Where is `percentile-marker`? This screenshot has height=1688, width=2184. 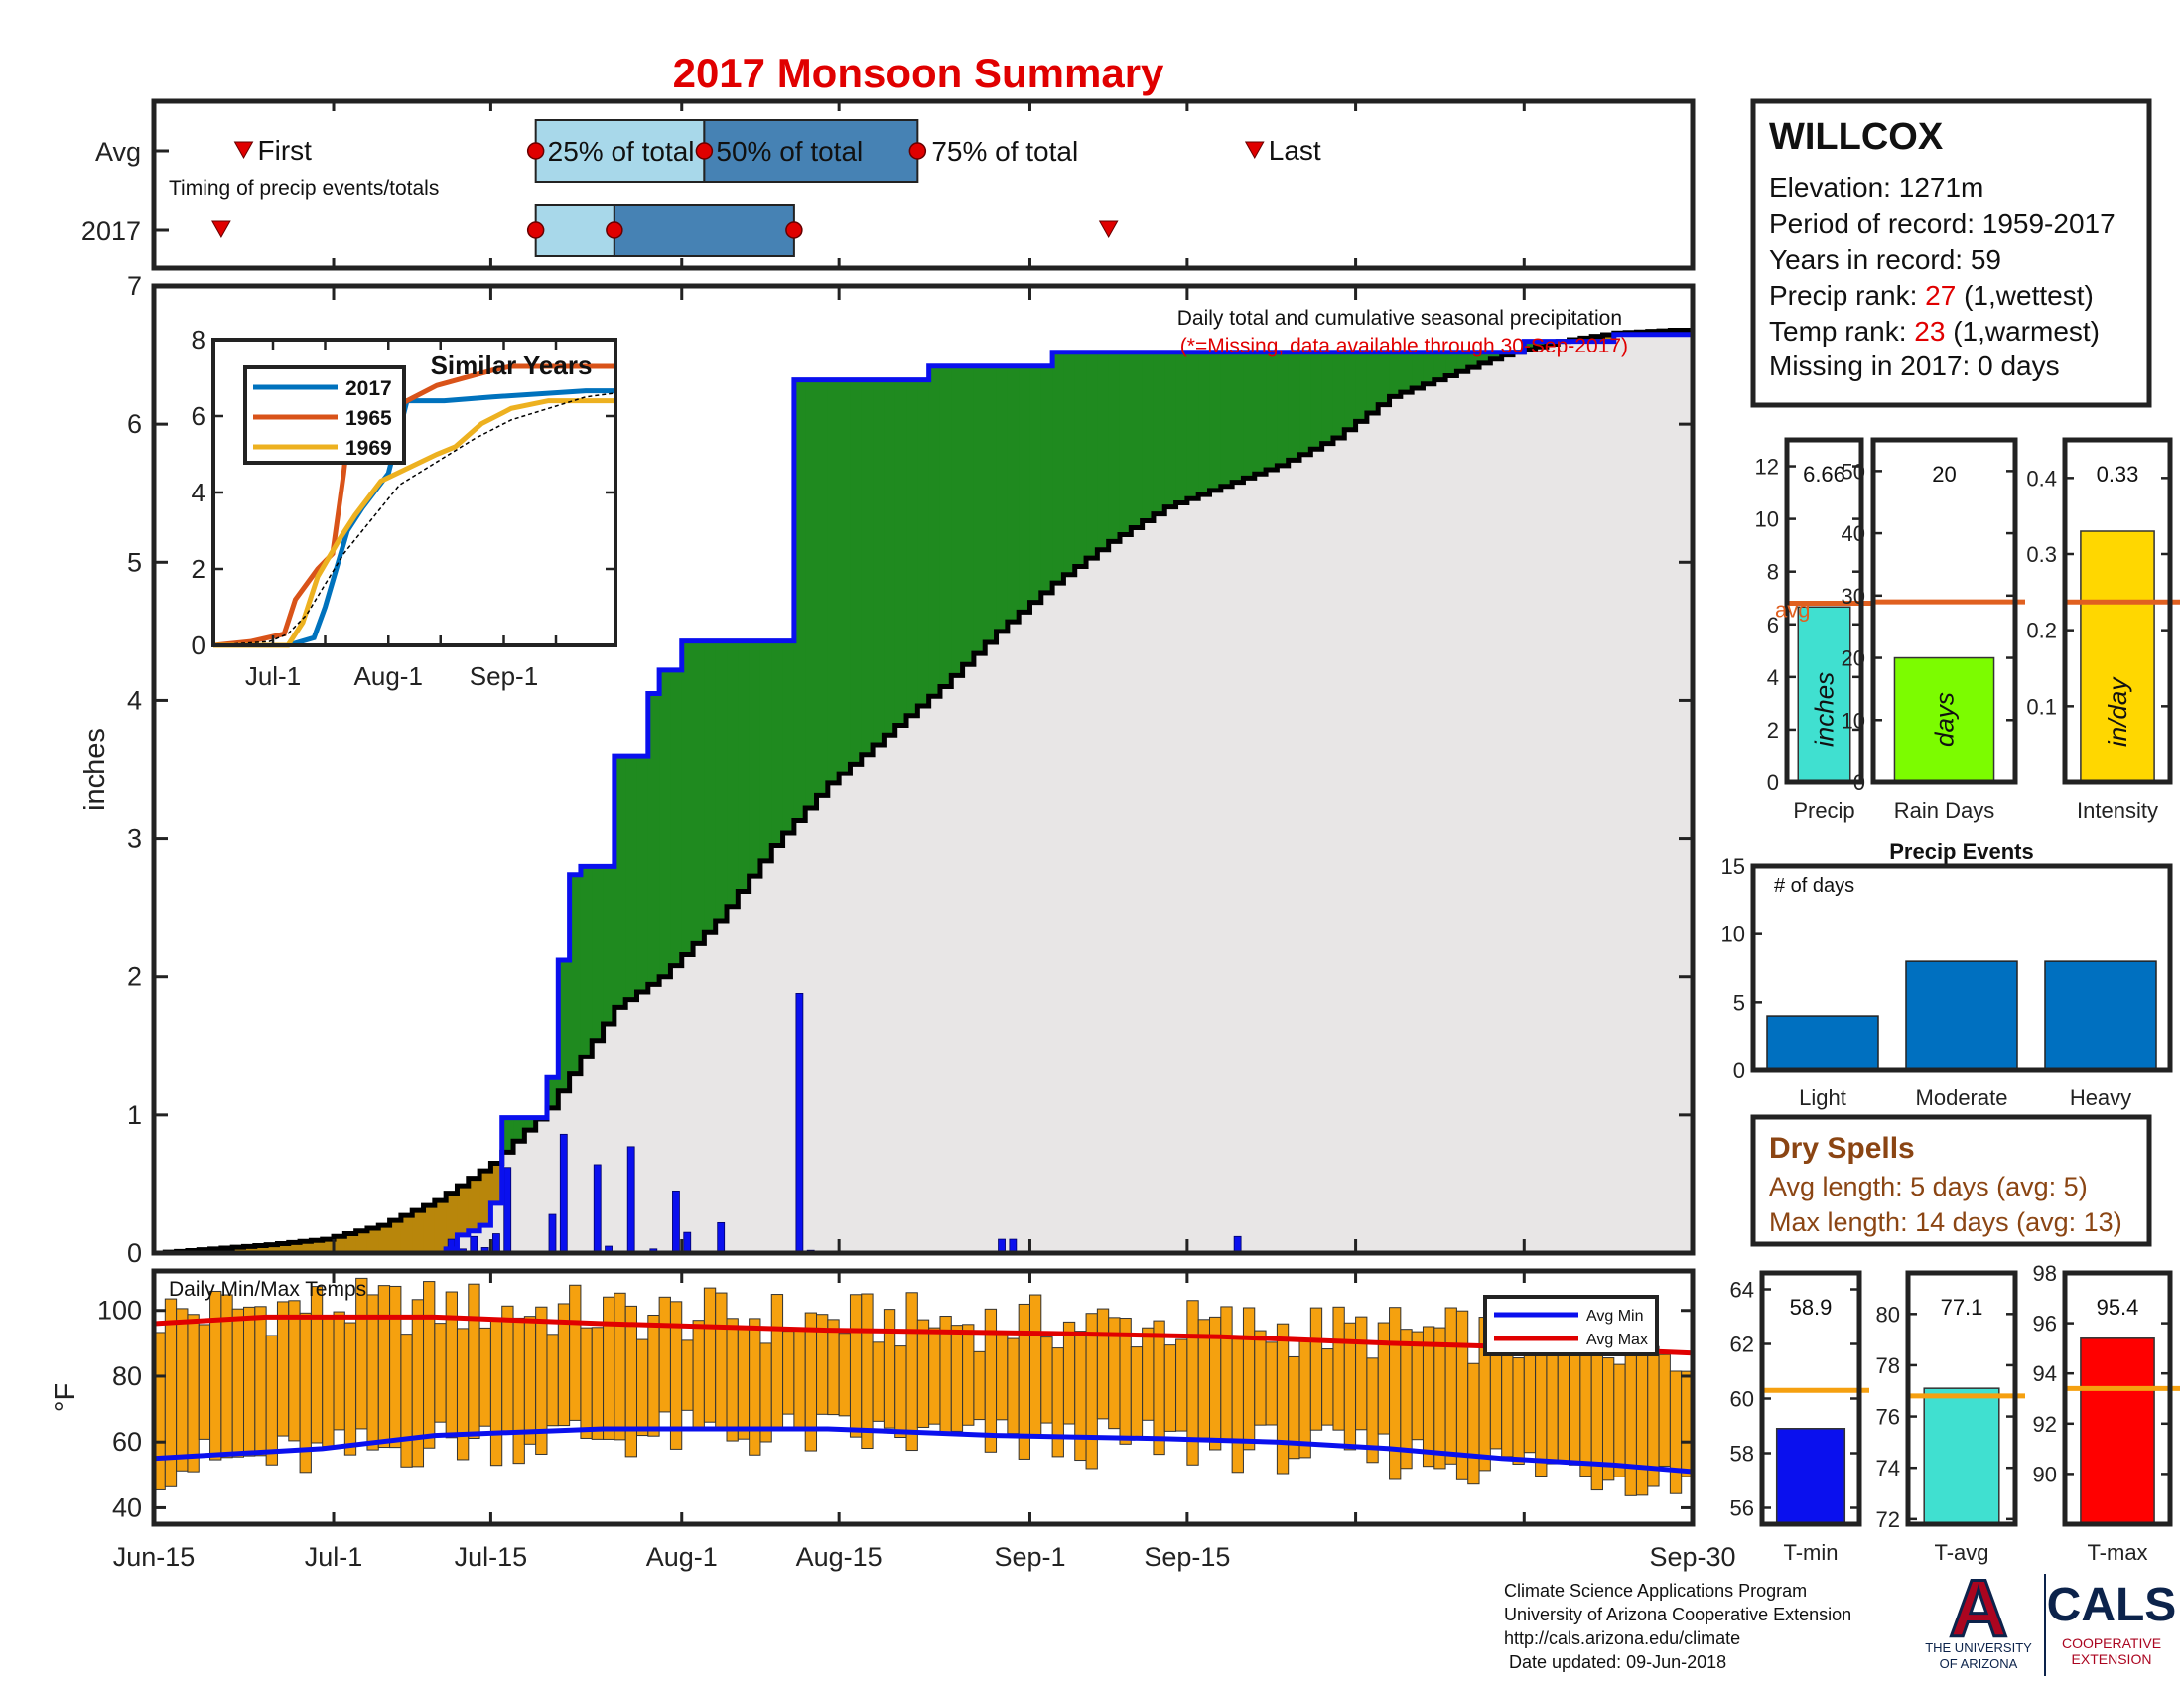
percentile-marker is located at coordinates (704, 151).